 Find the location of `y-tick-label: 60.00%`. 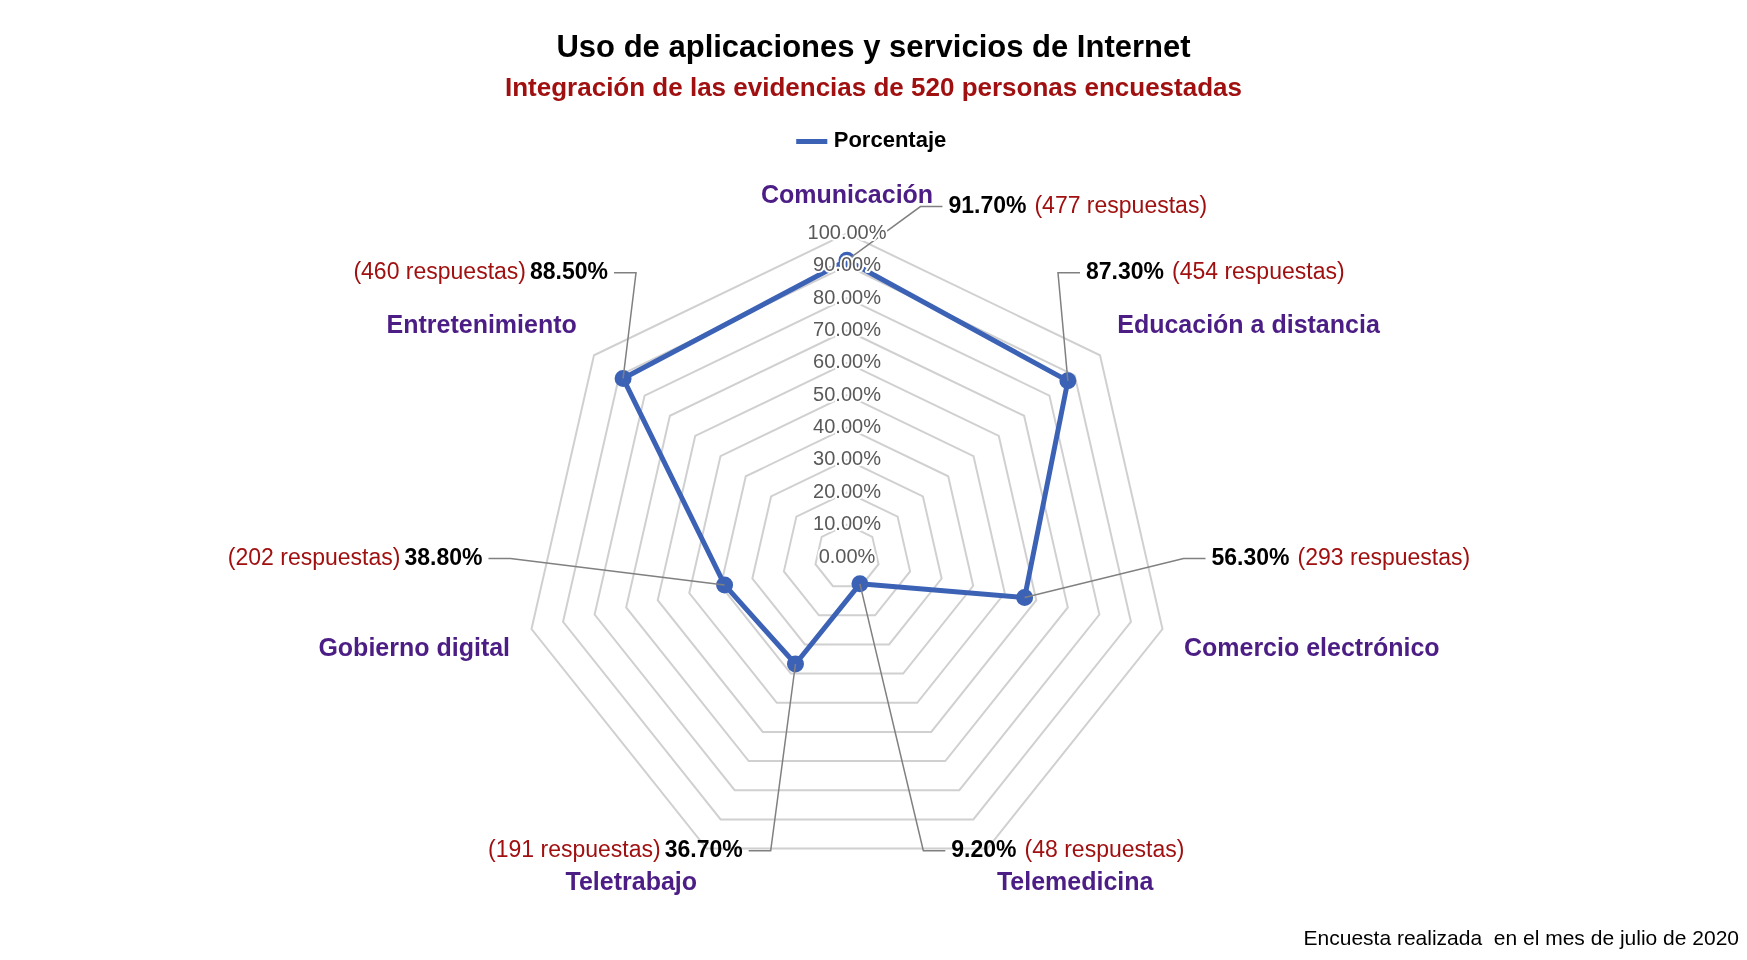

y-tick-label: 60.00% is located at coordinates (847, 361).